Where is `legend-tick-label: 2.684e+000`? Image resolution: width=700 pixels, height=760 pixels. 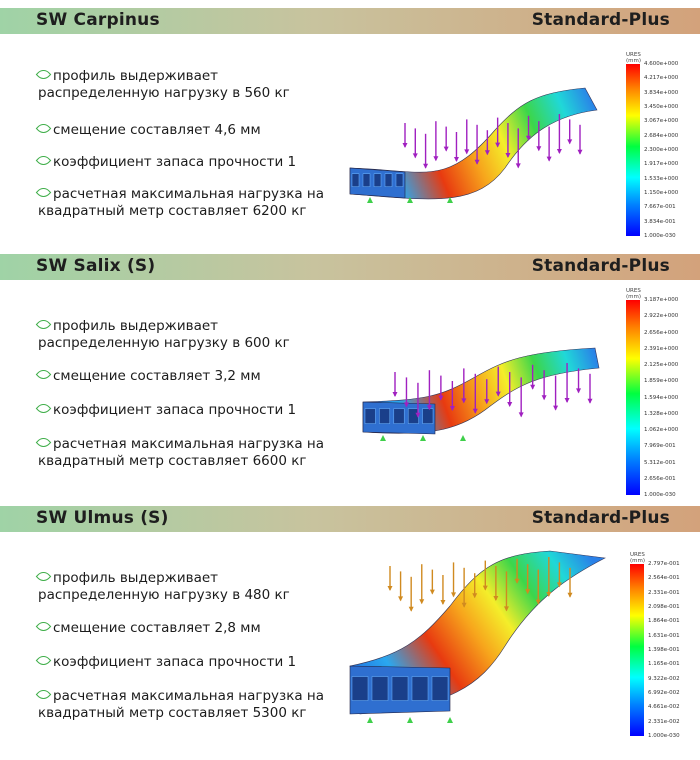 legend-tick-label: 2.684e+000 is located at coordinates (661, 135).